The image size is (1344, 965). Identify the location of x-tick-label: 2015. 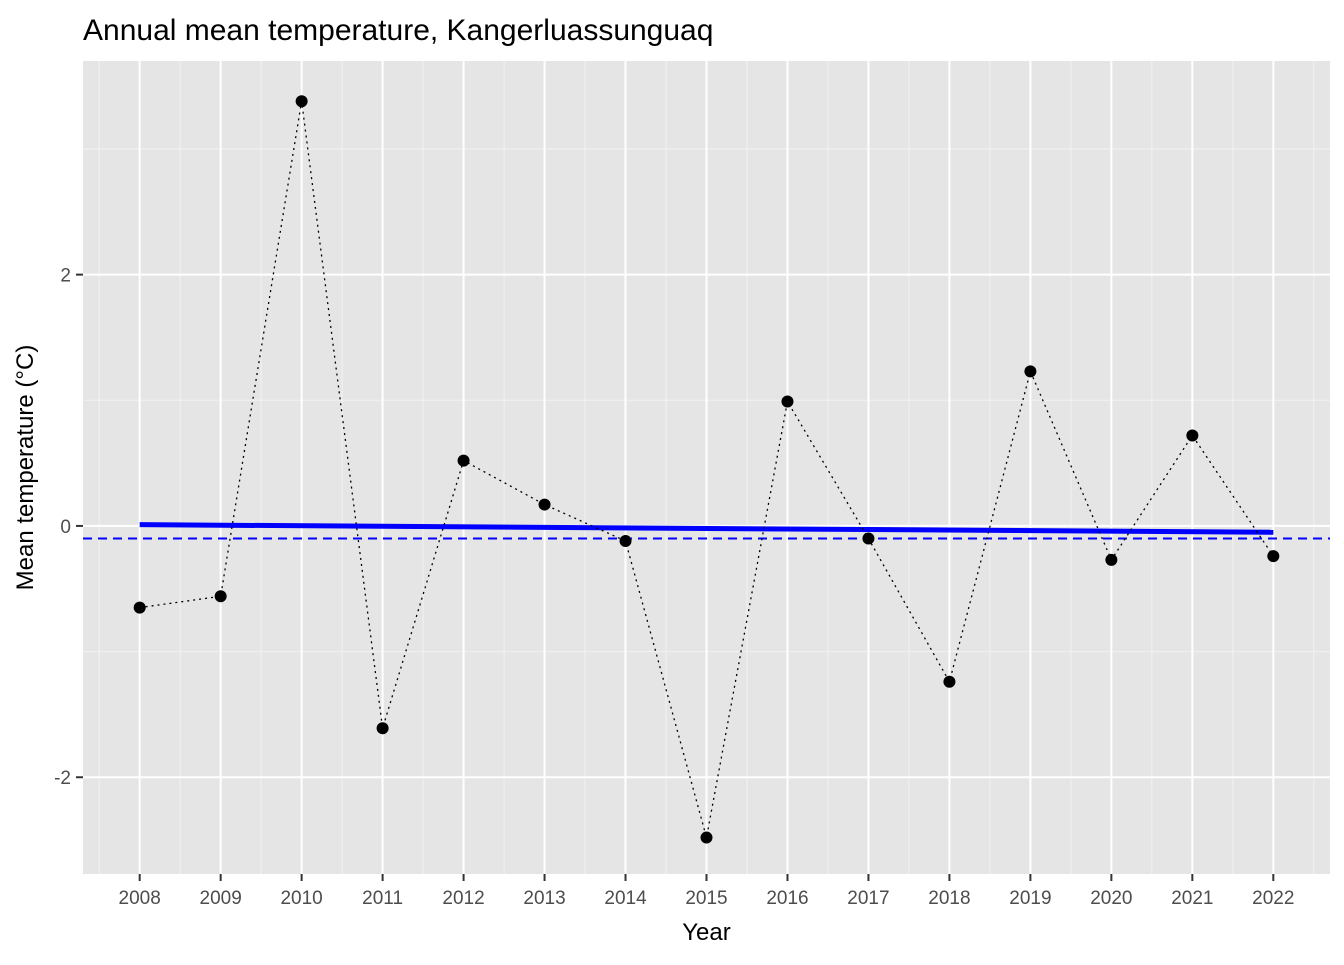
(706, 898).